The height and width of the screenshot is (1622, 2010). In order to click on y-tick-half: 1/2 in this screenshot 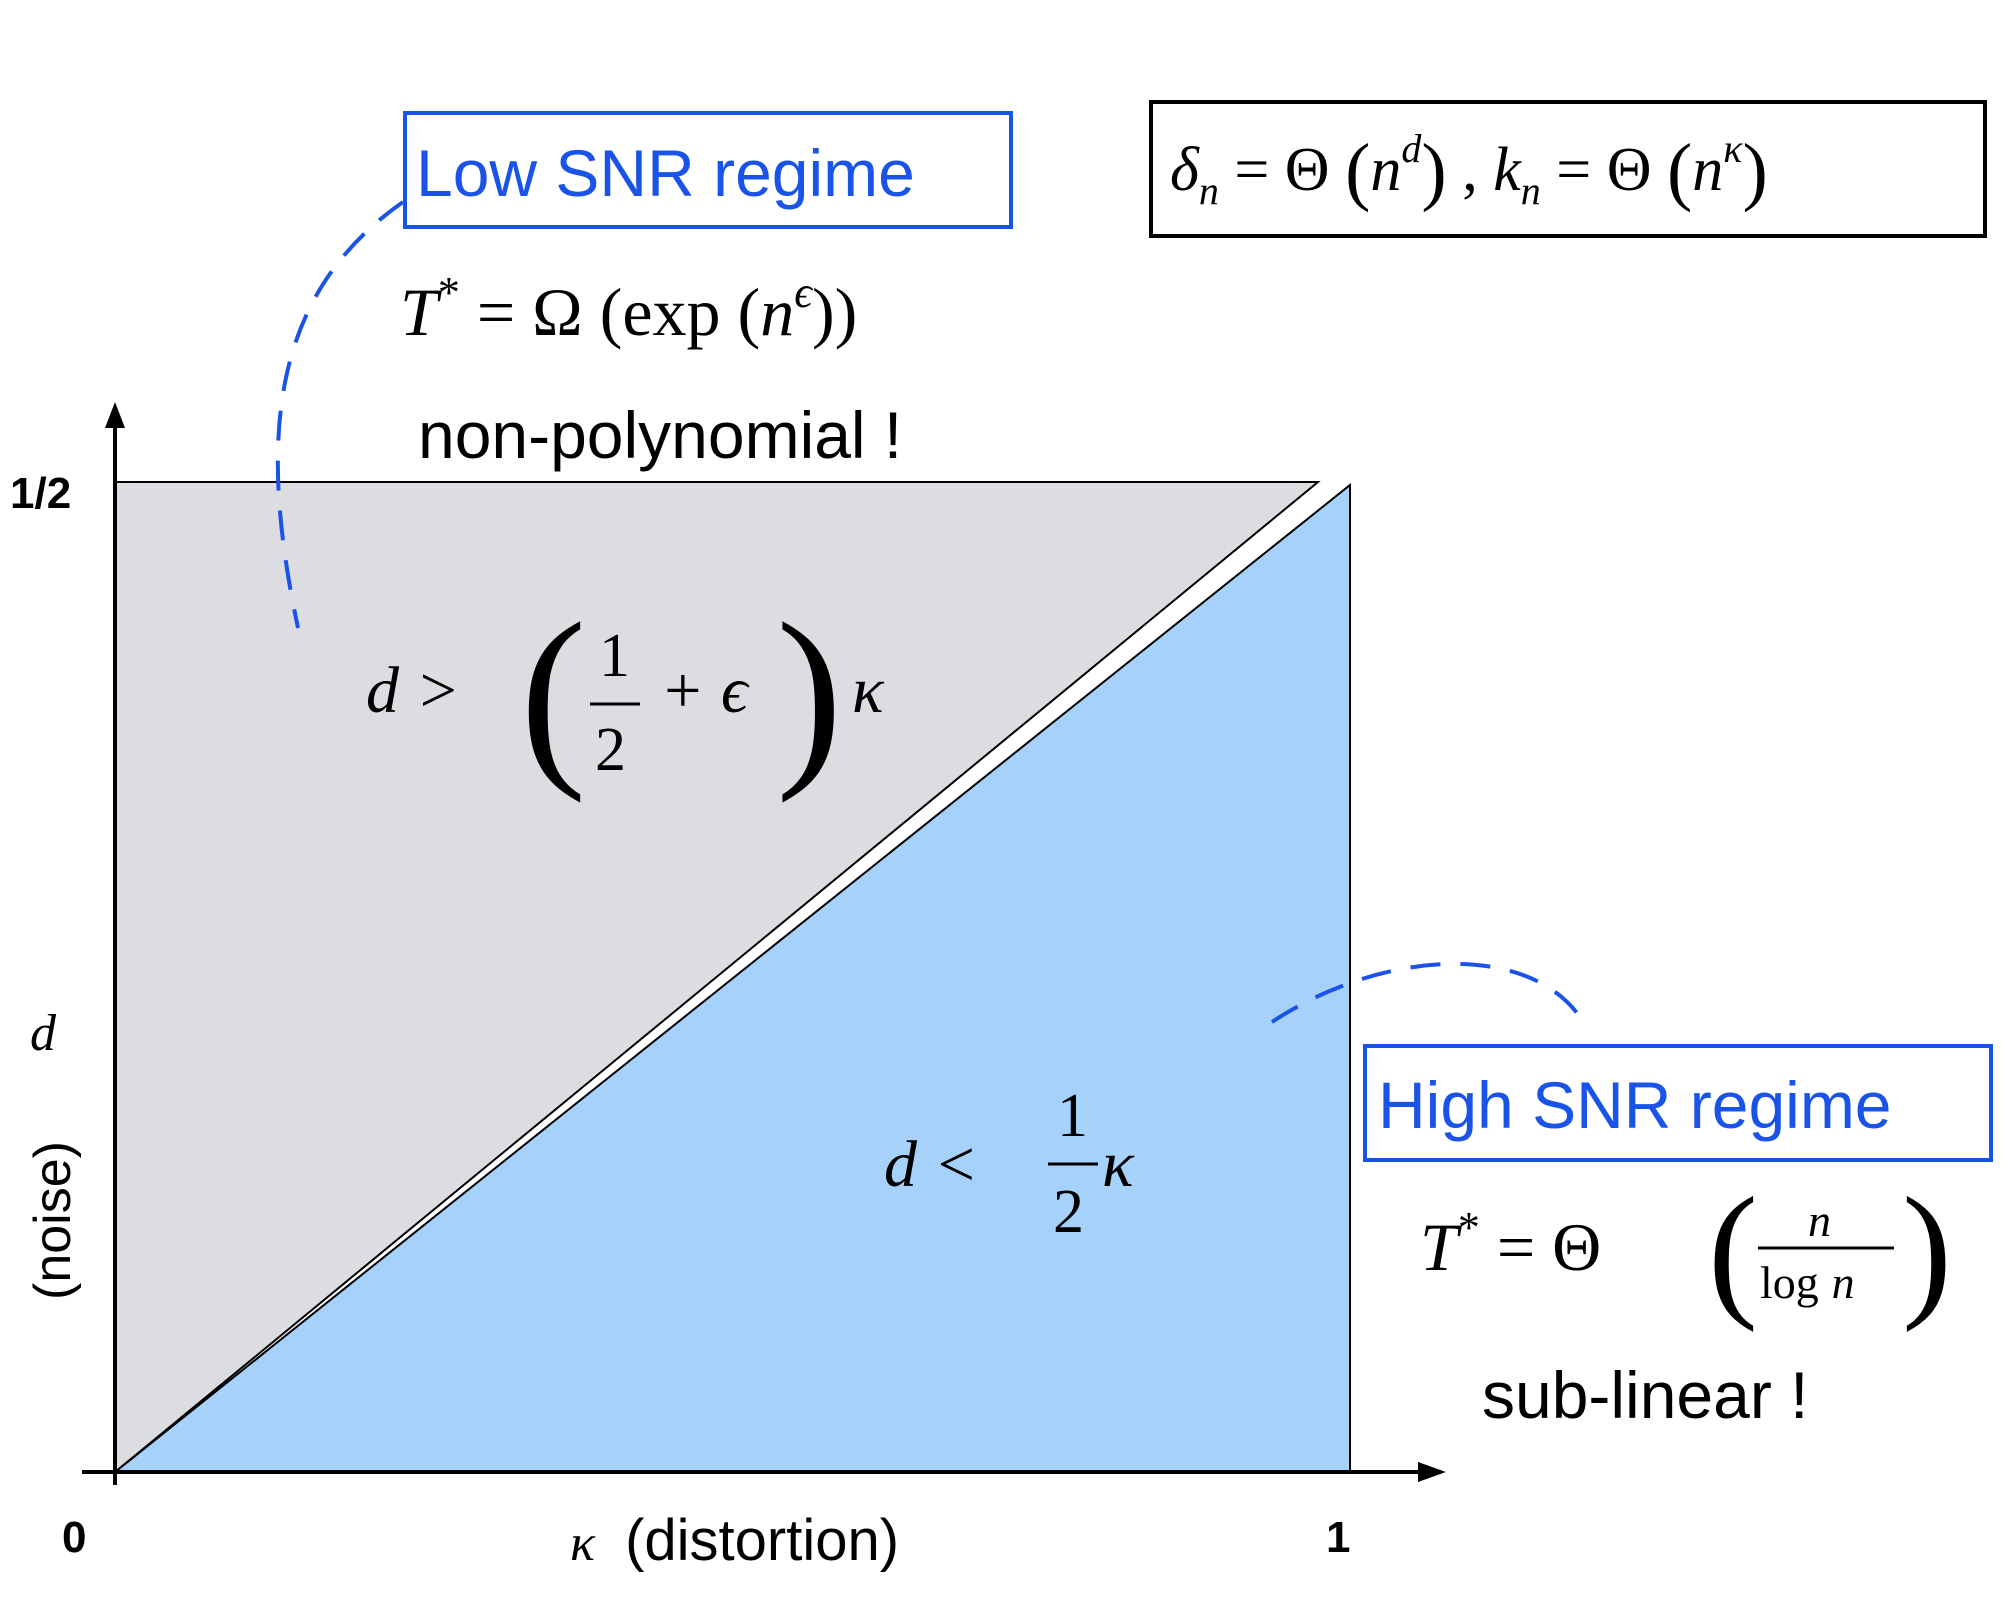, I will do `click(40, 493)`.